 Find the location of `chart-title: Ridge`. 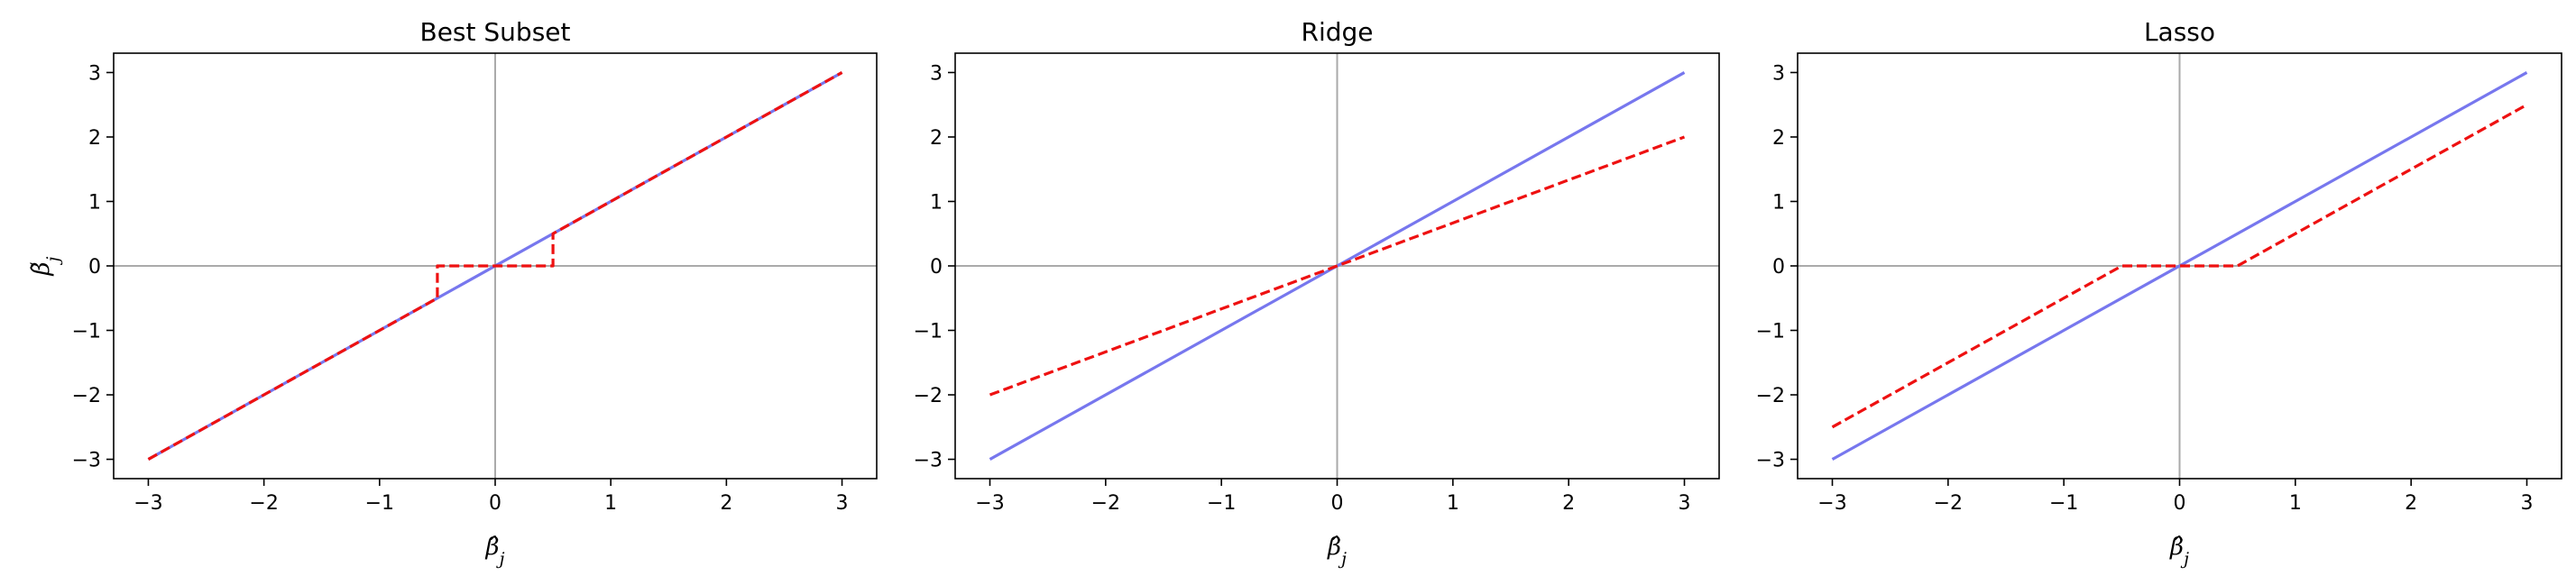

chart-title: Ridge is located at coordinates (1337, 32).